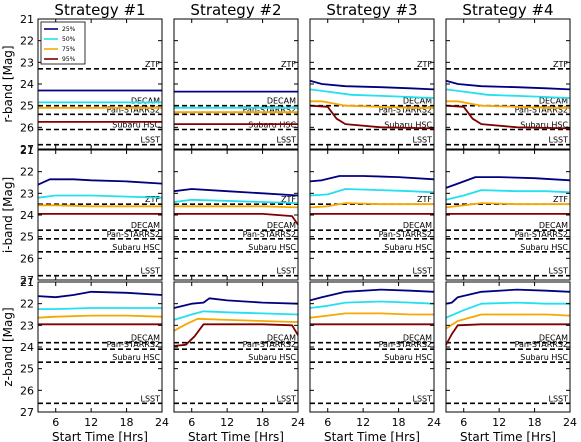 This screenshot has width=581, height=442. Describe the element at coordinates (69, 49) in the screenshot. I see `legend-label: 75%` at that location.